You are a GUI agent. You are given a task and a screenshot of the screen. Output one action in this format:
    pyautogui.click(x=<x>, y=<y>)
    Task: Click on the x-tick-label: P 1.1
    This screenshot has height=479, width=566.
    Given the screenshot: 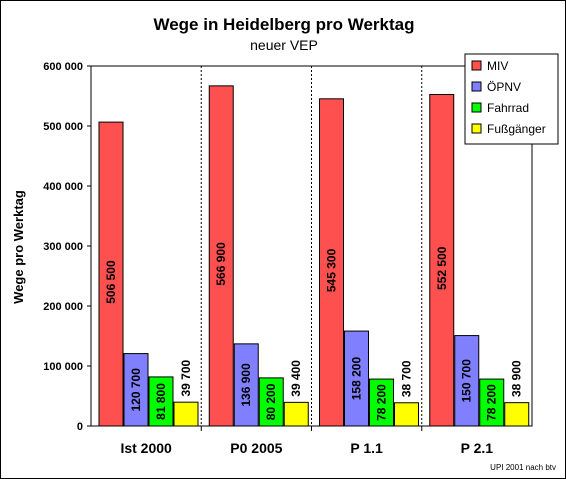 What is the action you would take?
    pyautogui.click(x=366, y=448)
    